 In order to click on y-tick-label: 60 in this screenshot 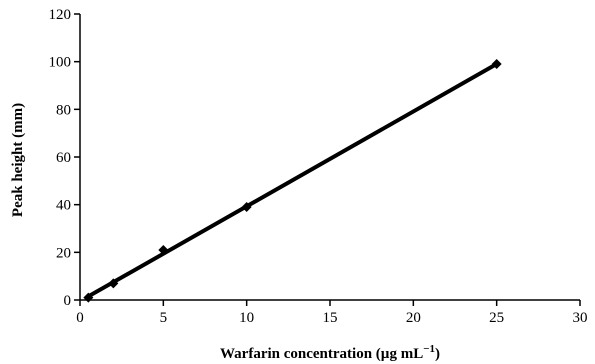, I will do `click(63, 158)`.